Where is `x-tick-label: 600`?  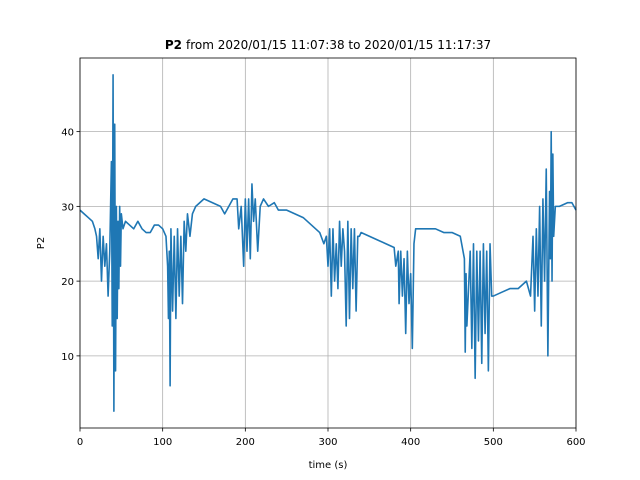 x-tick-label: 600 is located at coordinates (575, 442).